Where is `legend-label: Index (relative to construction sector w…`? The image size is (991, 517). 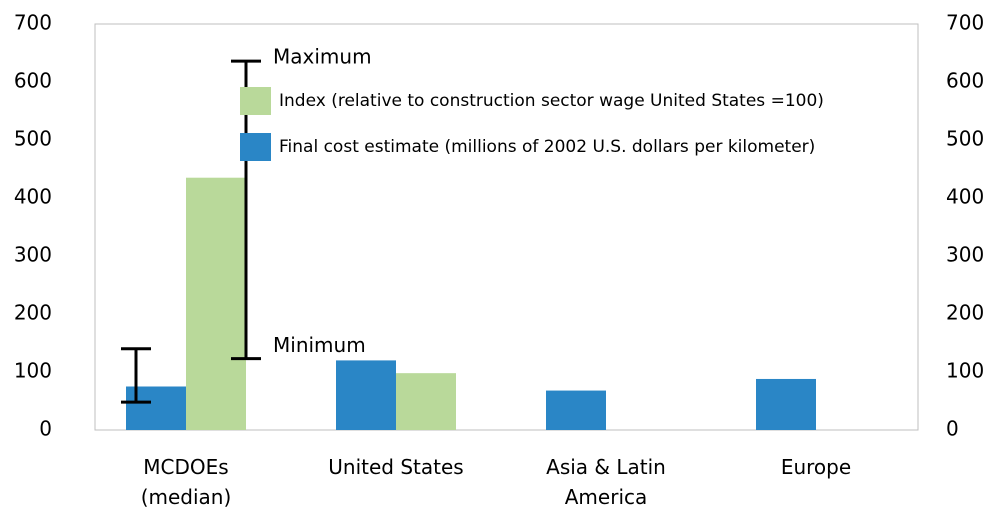
legend-label: Index (relative to construction sector w… is located at coordinates (551, 101).